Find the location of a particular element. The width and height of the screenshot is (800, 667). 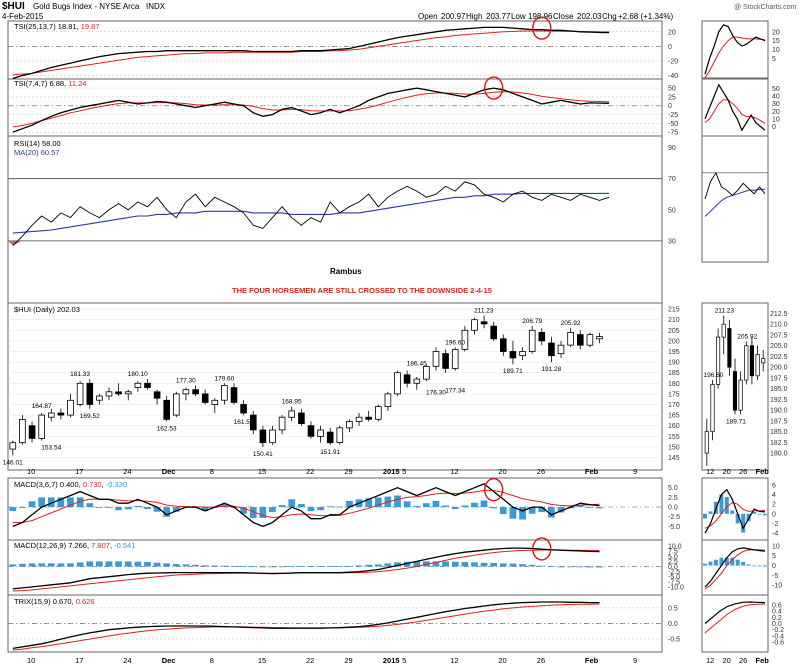

legend-rsi-ma-value: 60.57 is located at coordinates (50, 152).